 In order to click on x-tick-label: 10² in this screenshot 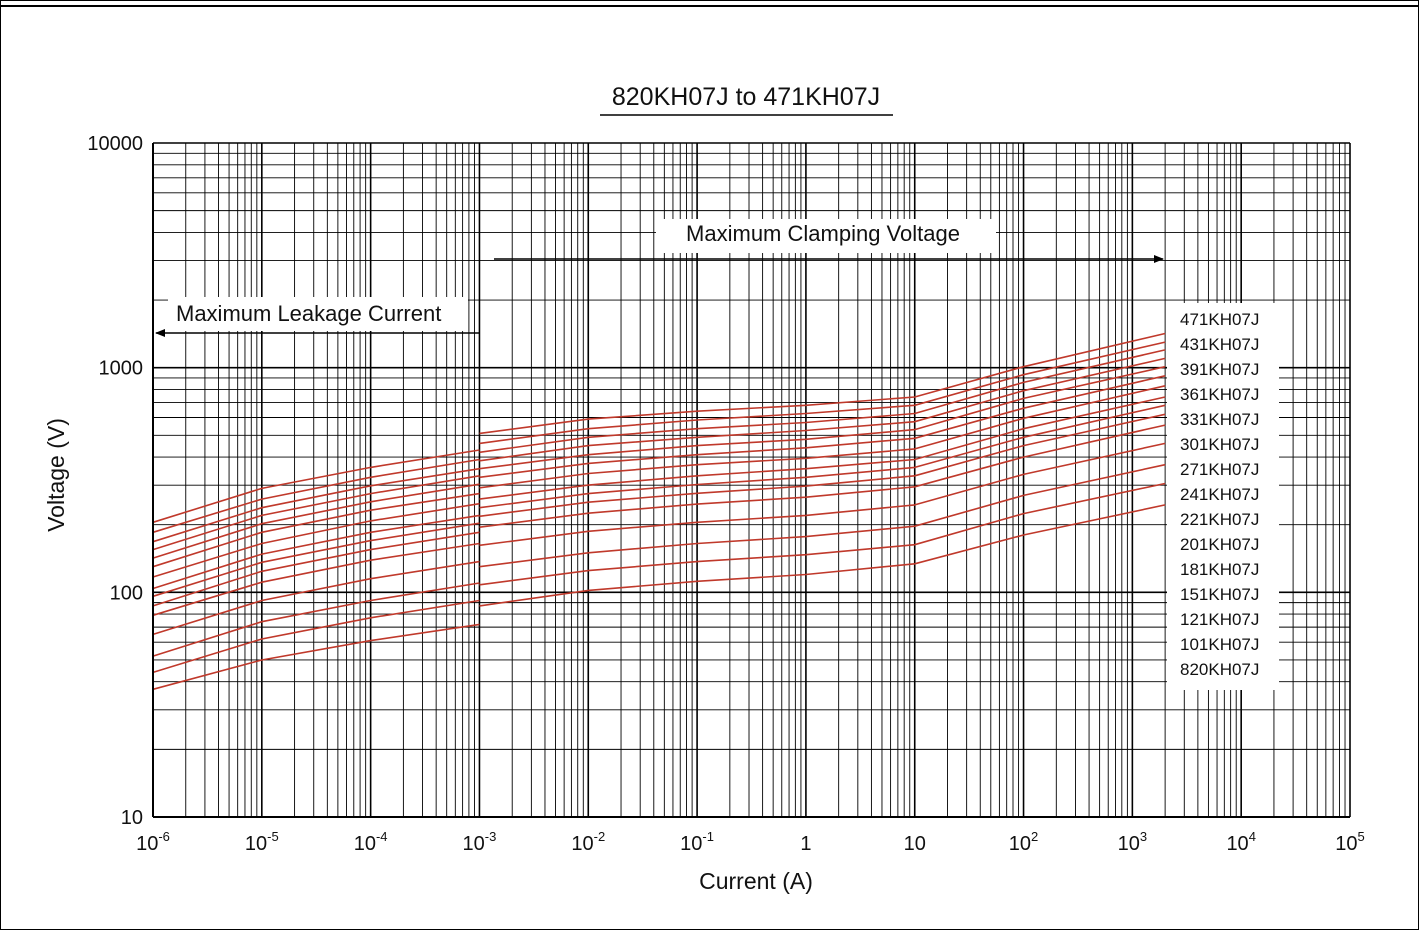, I will do `click(1023, 842)`.